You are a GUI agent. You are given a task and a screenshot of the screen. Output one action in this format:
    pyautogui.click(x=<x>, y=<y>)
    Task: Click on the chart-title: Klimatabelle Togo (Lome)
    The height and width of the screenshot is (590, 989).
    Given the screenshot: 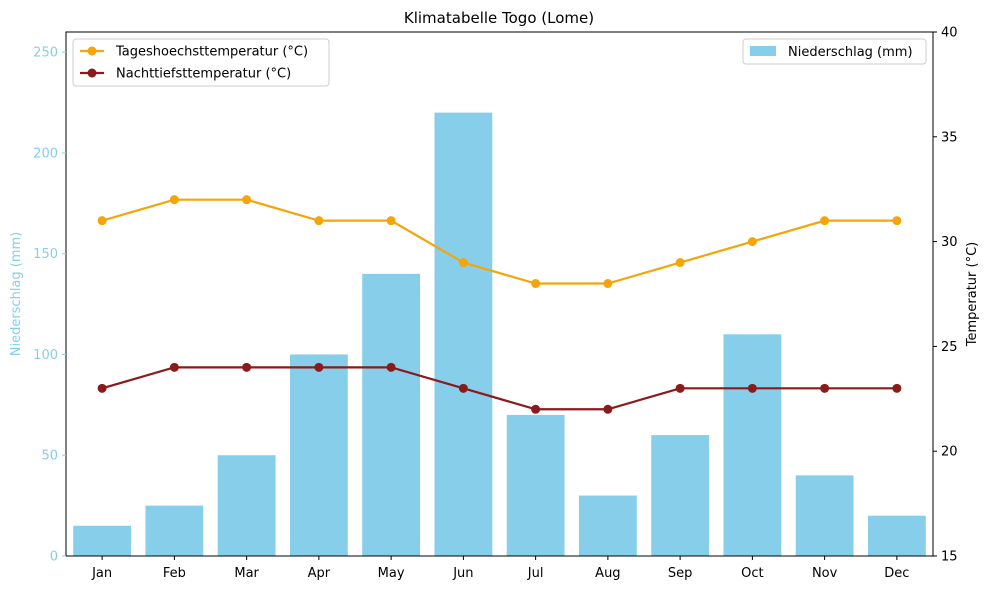 What is the action you would take?
    pyautogui.click(x=499, y=18)
    